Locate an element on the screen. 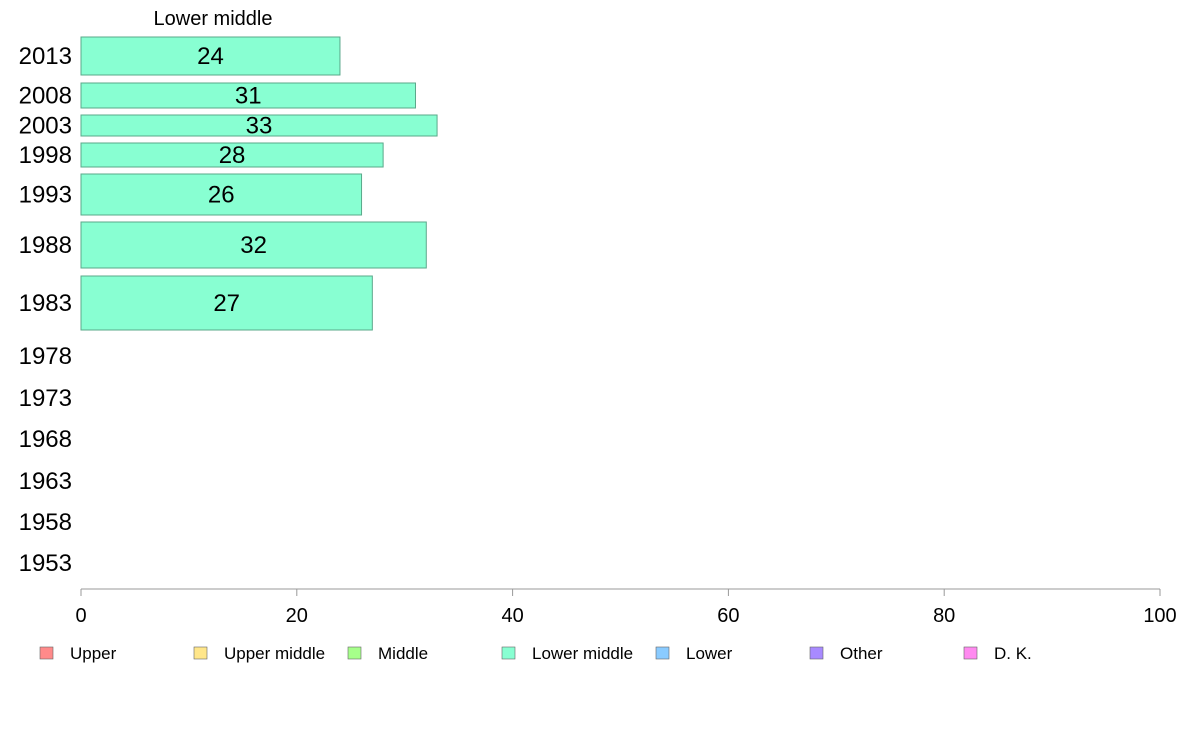 The height and width of the screenshot is (736, 1188). data-label-2013: 24 is located at coordinates (210, 56).